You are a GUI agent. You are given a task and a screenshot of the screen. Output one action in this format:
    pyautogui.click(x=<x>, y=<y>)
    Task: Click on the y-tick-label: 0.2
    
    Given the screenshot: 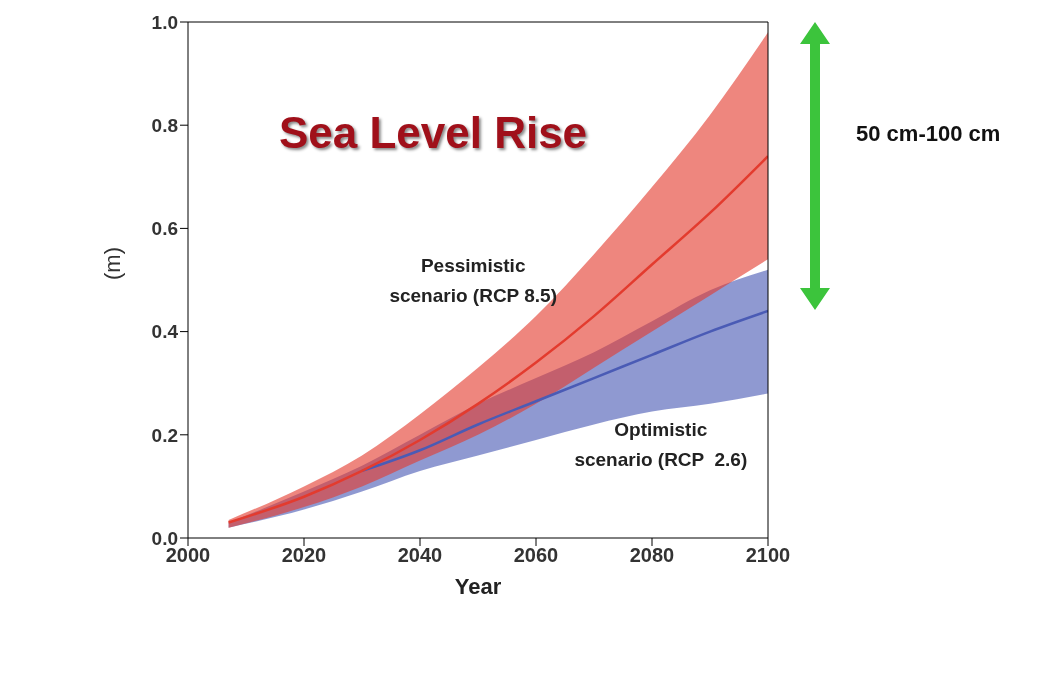 What is the action you would take?
    pyautogui.click(x=164, y=435)
    